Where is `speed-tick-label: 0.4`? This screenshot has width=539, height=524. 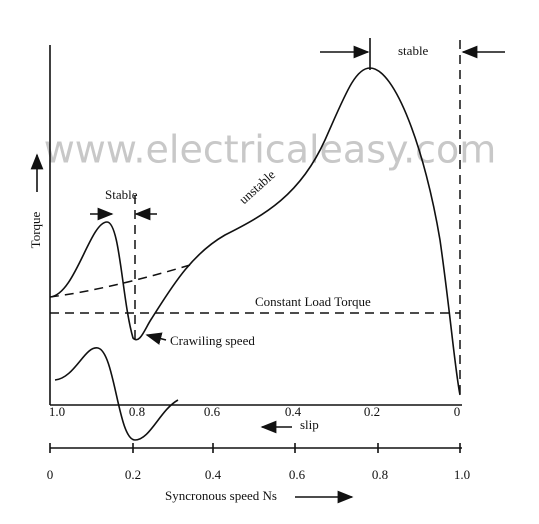
speed-tick-label: 0.4 is located at coordinates (213, 474).